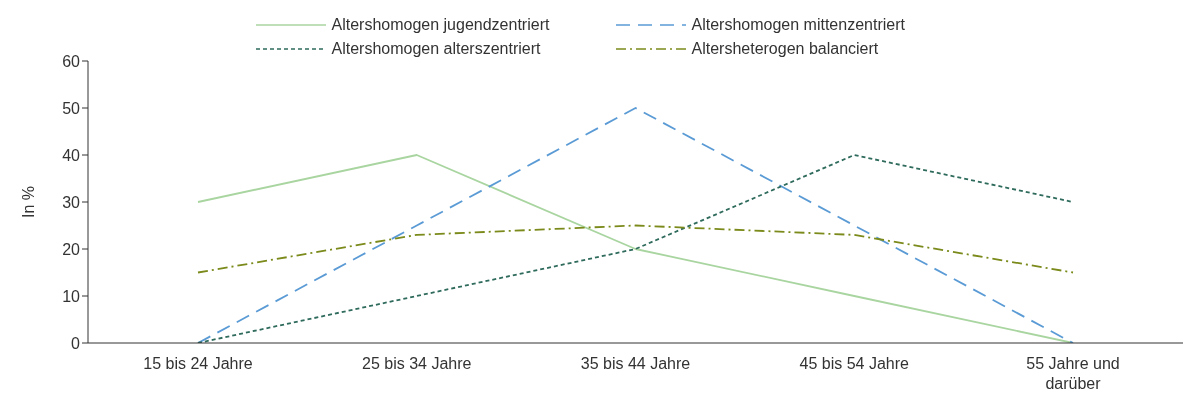 The image size is (1201, 405). What do you see at coordinates (798, 25) in the screenshot?
I see `legend-label: Altershomogen mittenzentriert` at bounding box center [798, 25].